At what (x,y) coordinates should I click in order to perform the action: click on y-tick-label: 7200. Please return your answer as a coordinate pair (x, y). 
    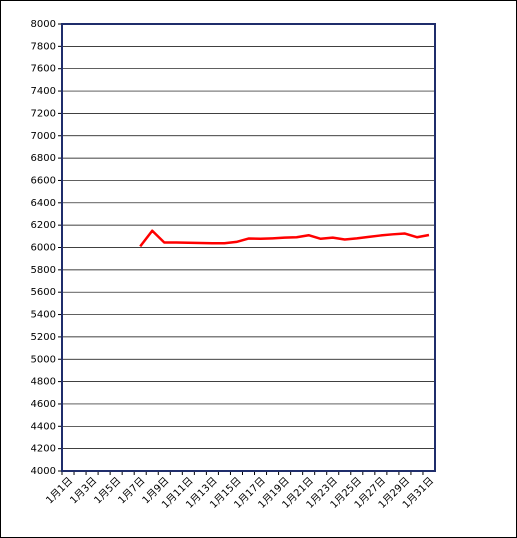
    Looking at the image, I should click on (43, 113).